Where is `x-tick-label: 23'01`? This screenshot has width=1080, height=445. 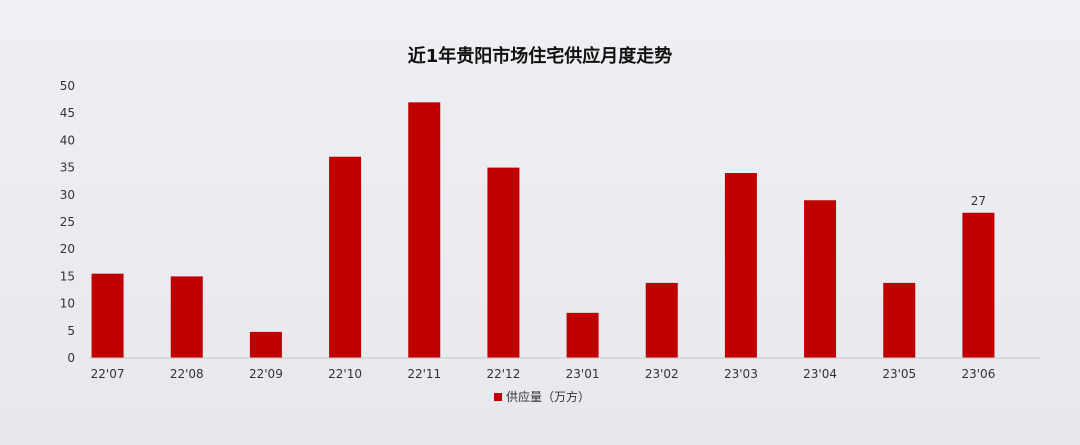 x-tick-label: 23'01 is located at coordinates (583, 374).